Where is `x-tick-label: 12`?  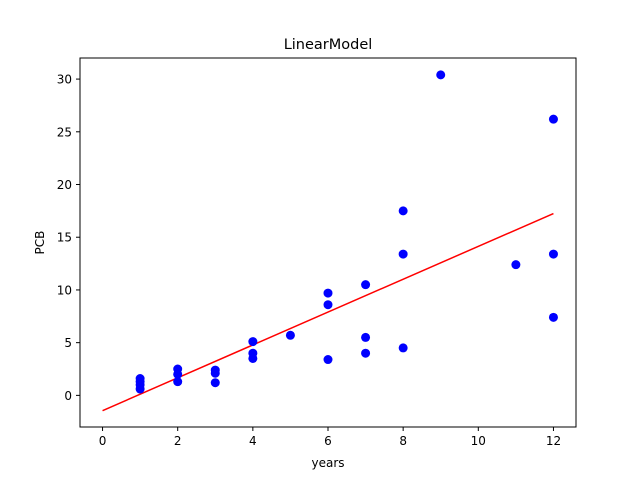
x-tick-label: 12 is located at coordinates (553, 441).